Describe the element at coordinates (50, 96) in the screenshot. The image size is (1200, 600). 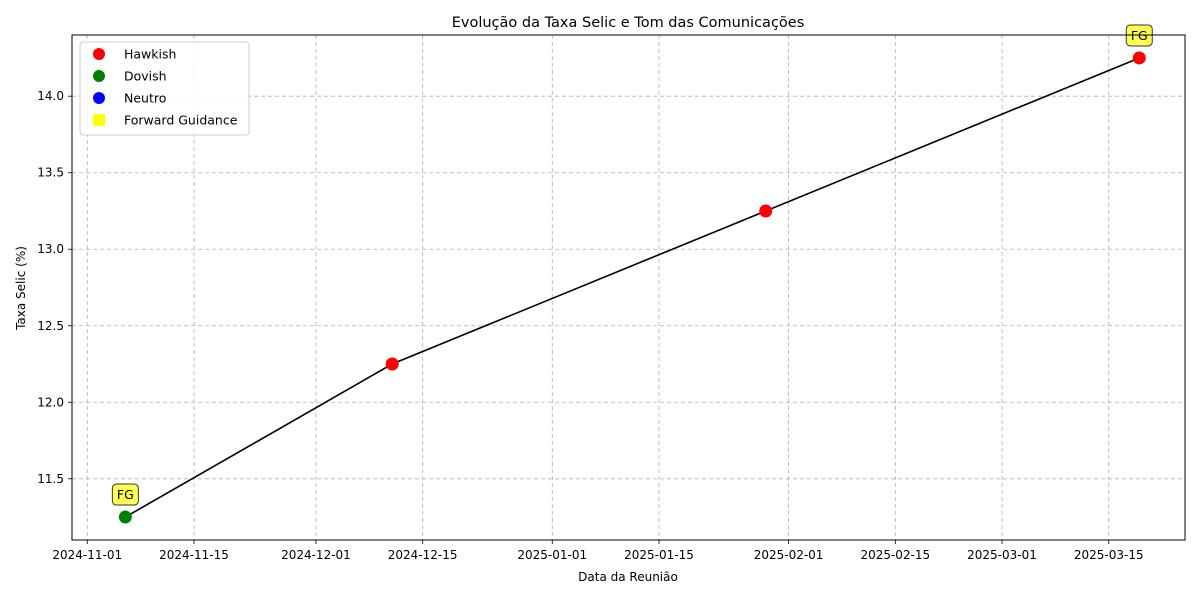
I see `y-tick-label: 14.0` at that location.